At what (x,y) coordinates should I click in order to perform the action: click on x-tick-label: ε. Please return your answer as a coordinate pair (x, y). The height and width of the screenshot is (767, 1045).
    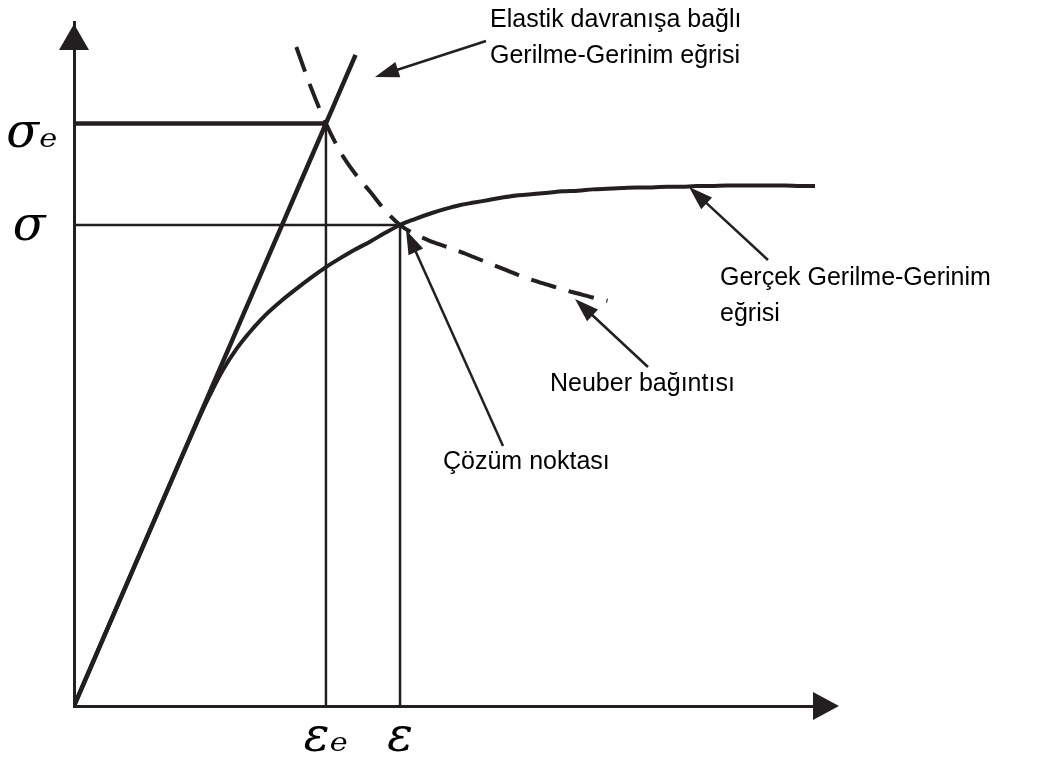
    Looking at the image, I should click on (400, 734).